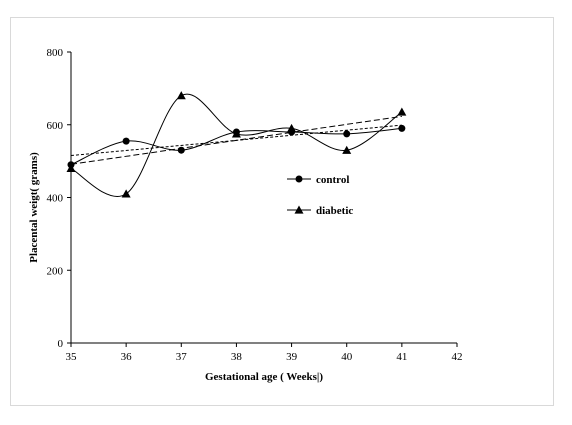 This screenshot has height=425, width=572. Describe the element at coordinates (457, 357) in the screenshot. I see `x-tick-label: 42` at that location.